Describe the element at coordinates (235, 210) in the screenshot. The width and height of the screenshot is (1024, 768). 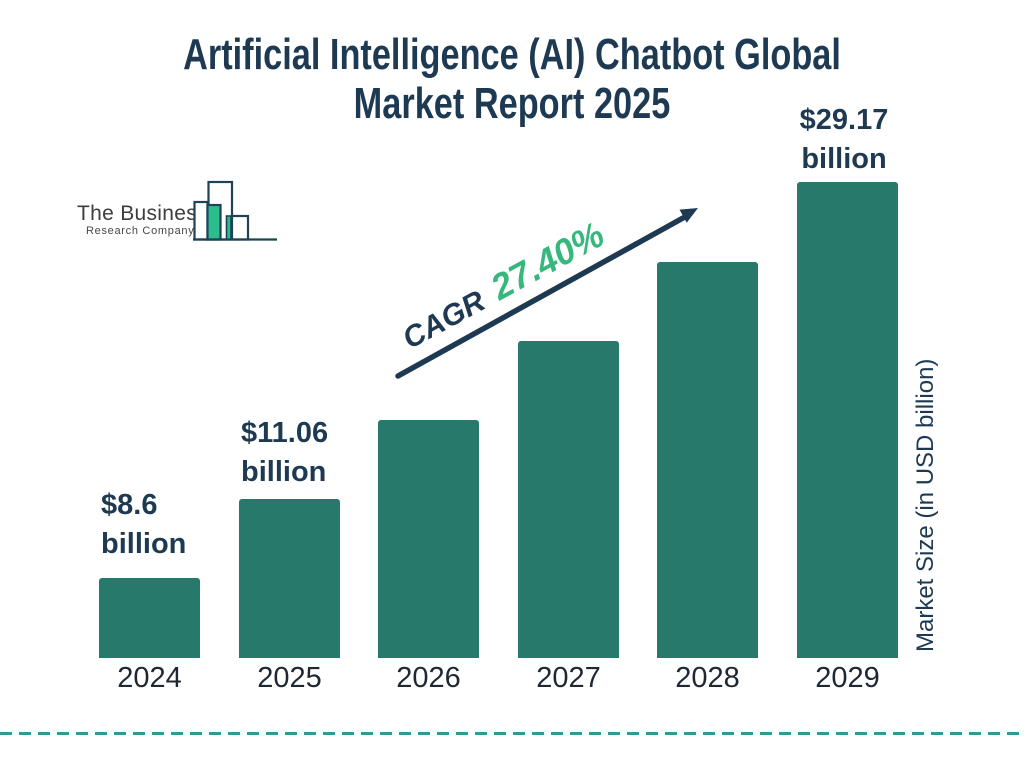
I see `logo-bar-chart-icon` at that location.